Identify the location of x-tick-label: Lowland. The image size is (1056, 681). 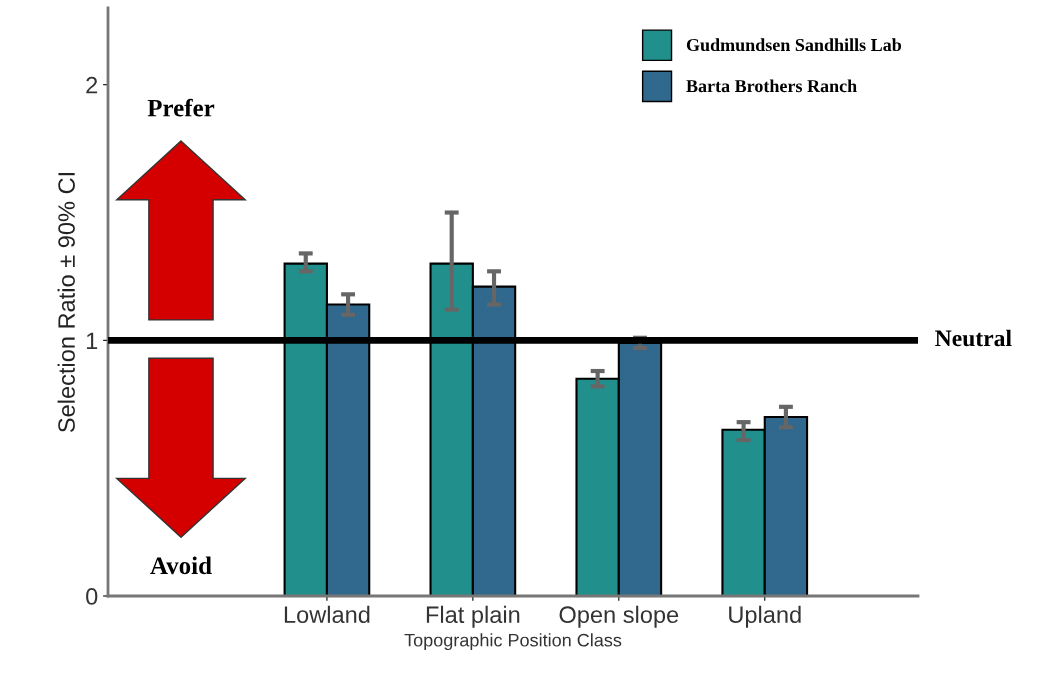
(327, 614).